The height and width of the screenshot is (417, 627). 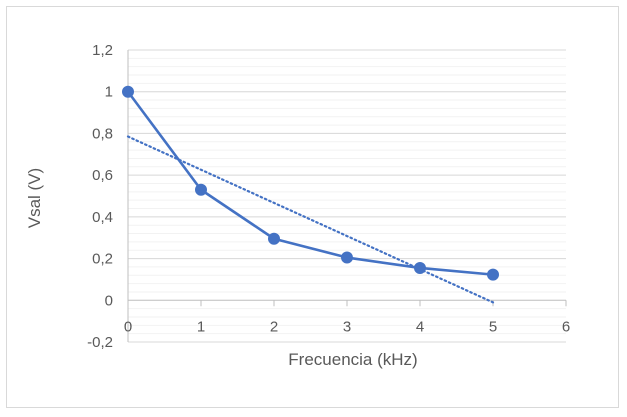 I want to click on y-tick-label: 0,4, so click(x=102, y=217).